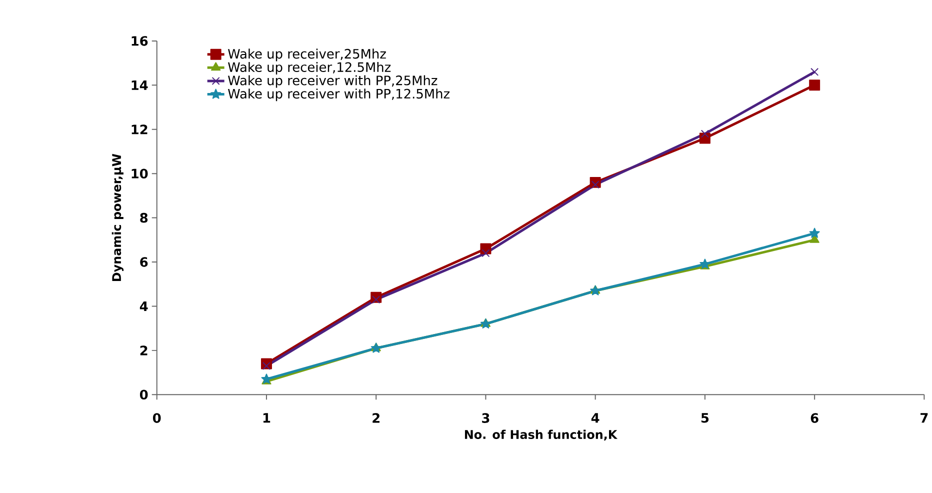 The width and height of the screenshot is (932, 493). What do you see at coordinates (266, 418) in the screenshot?
I see `x-tick-label: 1` at bounding box center [266, 418].